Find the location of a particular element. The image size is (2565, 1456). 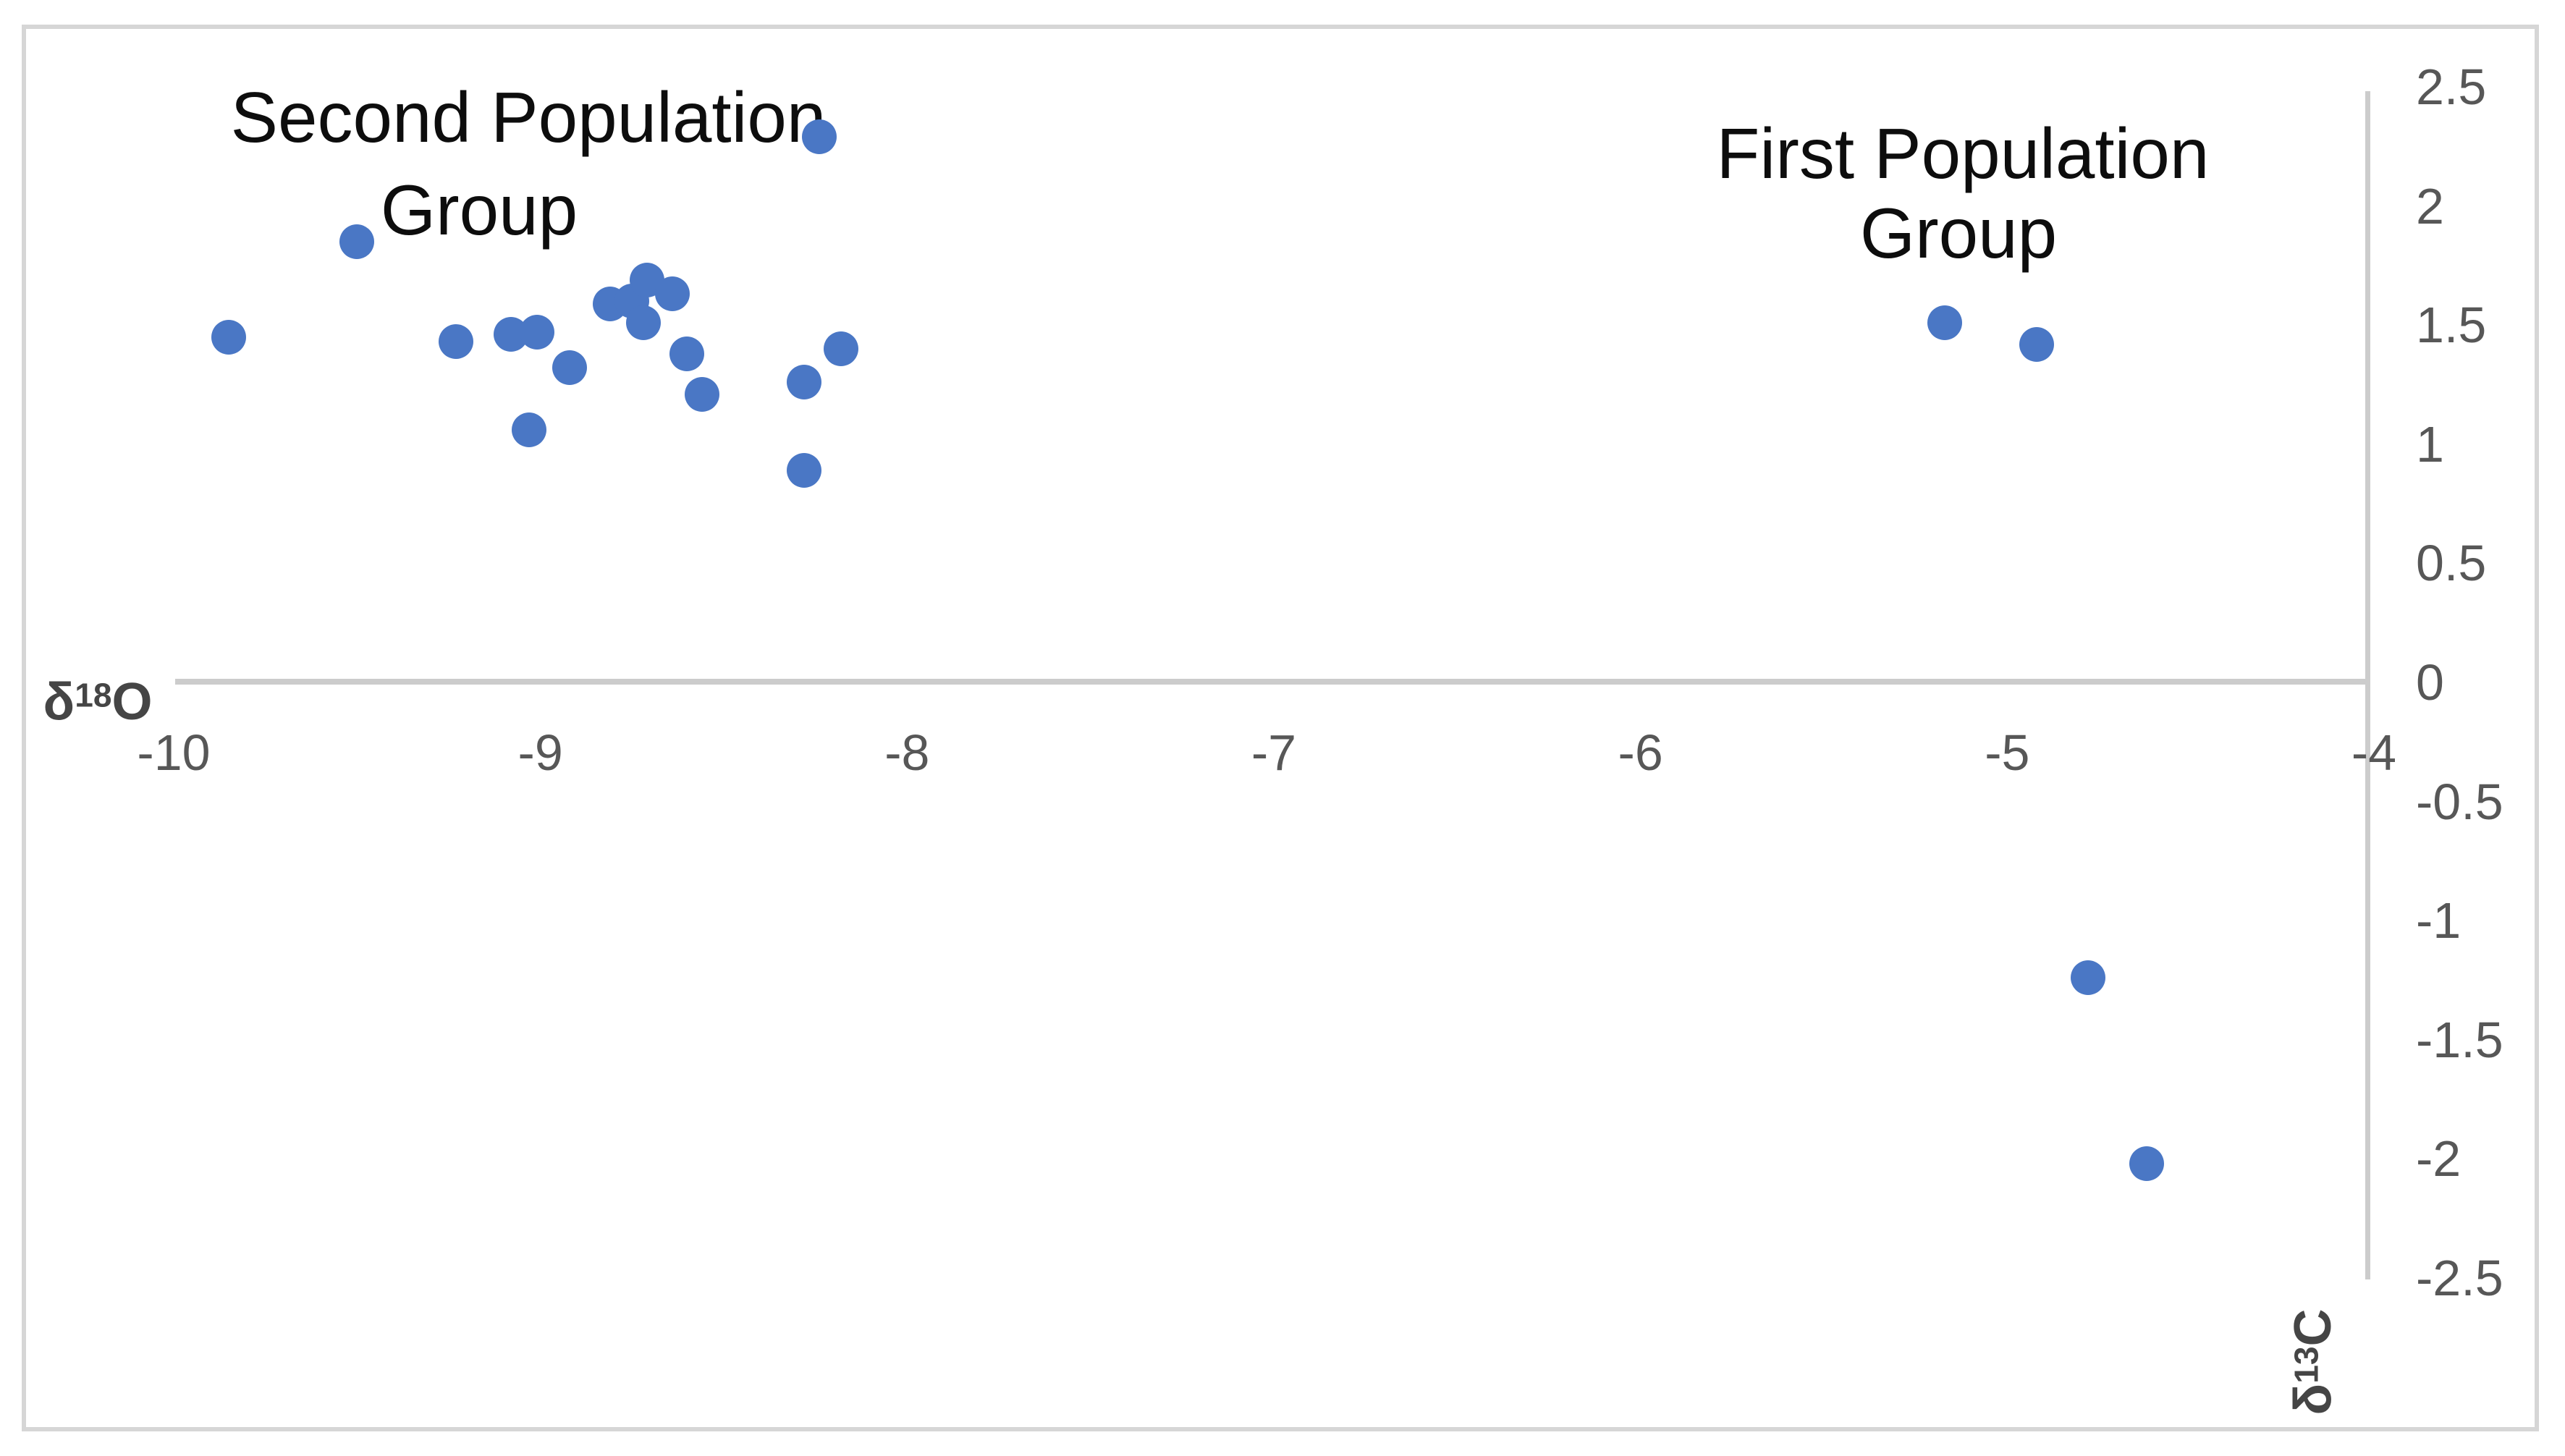

x-axis-title-symbol: δ is located at coordinates (59, 702).